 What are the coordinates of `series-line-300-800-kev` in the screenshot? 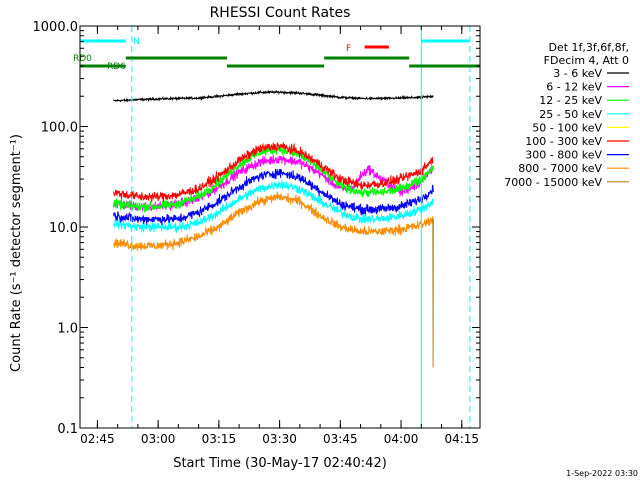 It's located at (273, 197).